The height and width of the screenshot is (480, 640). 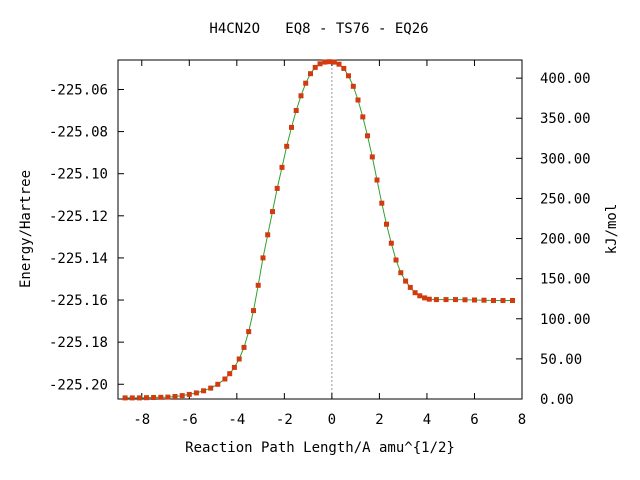 I want to click on y-tick-label: -225.14, so click(x=78, y=259).